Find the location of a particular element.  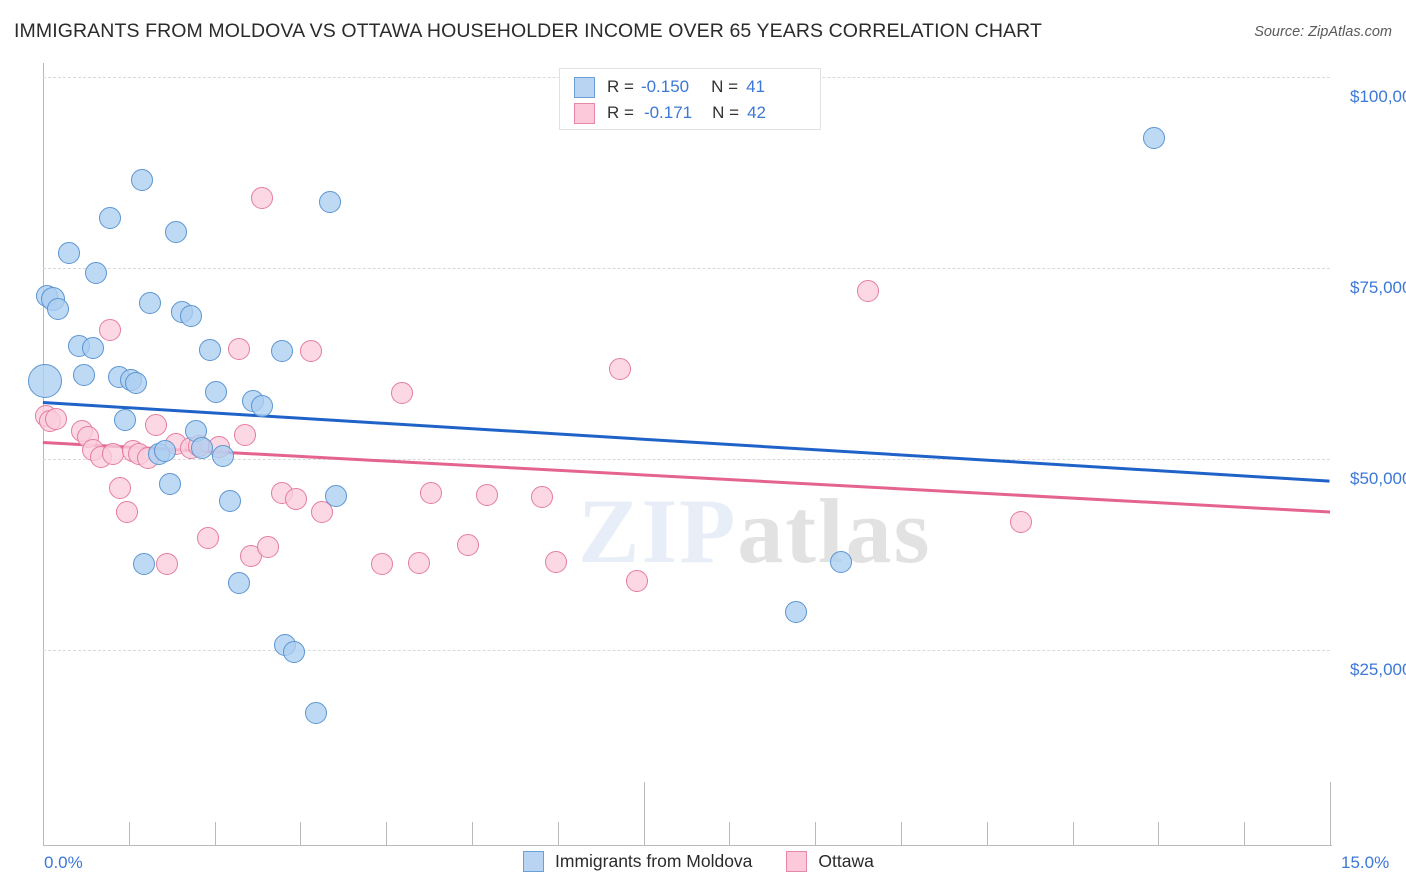

watermark-zip: ZIP is located at coordinates (658, 531).